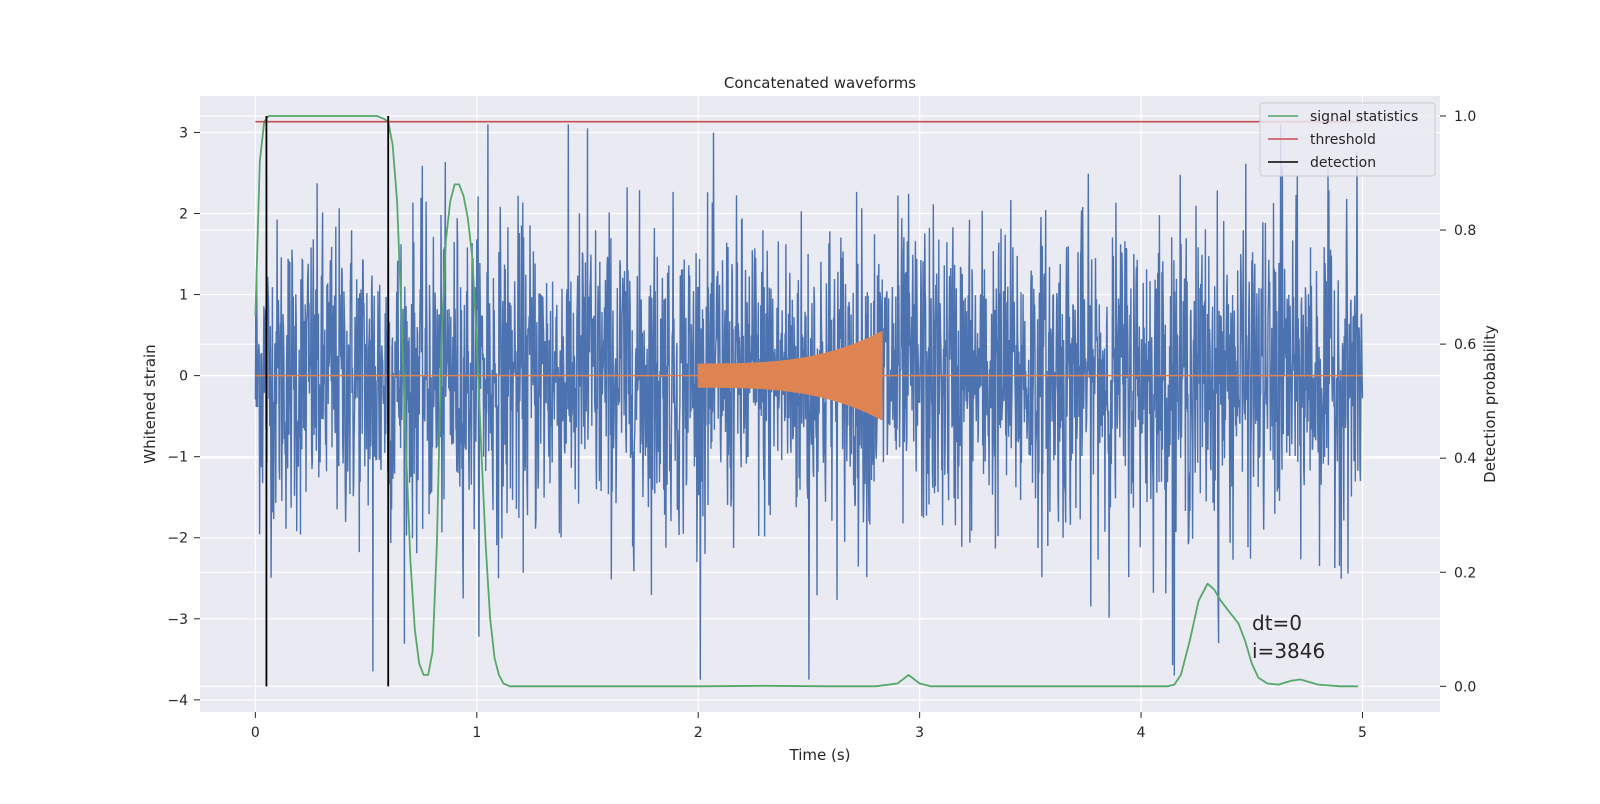 The width and height of the screenshot is (1600, 804). Describe the element at coordinates (1364, 117) in the screenshot. I see `legend-label-signal-statistics: signal statistics` at that location.